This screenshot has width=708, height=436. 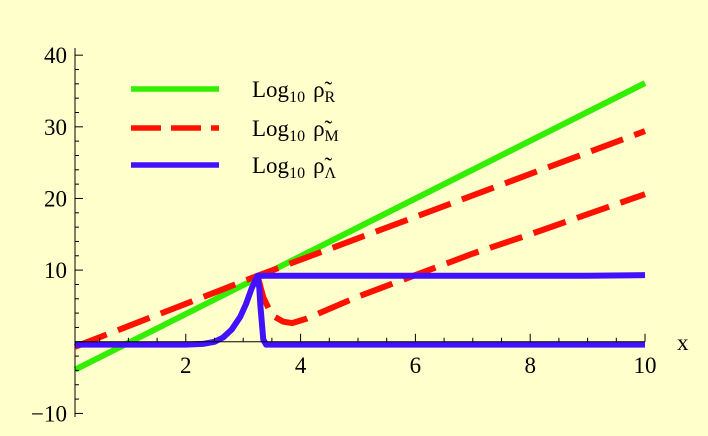 I want to click on x-tick-label: 8, so click(x=530, y=365).